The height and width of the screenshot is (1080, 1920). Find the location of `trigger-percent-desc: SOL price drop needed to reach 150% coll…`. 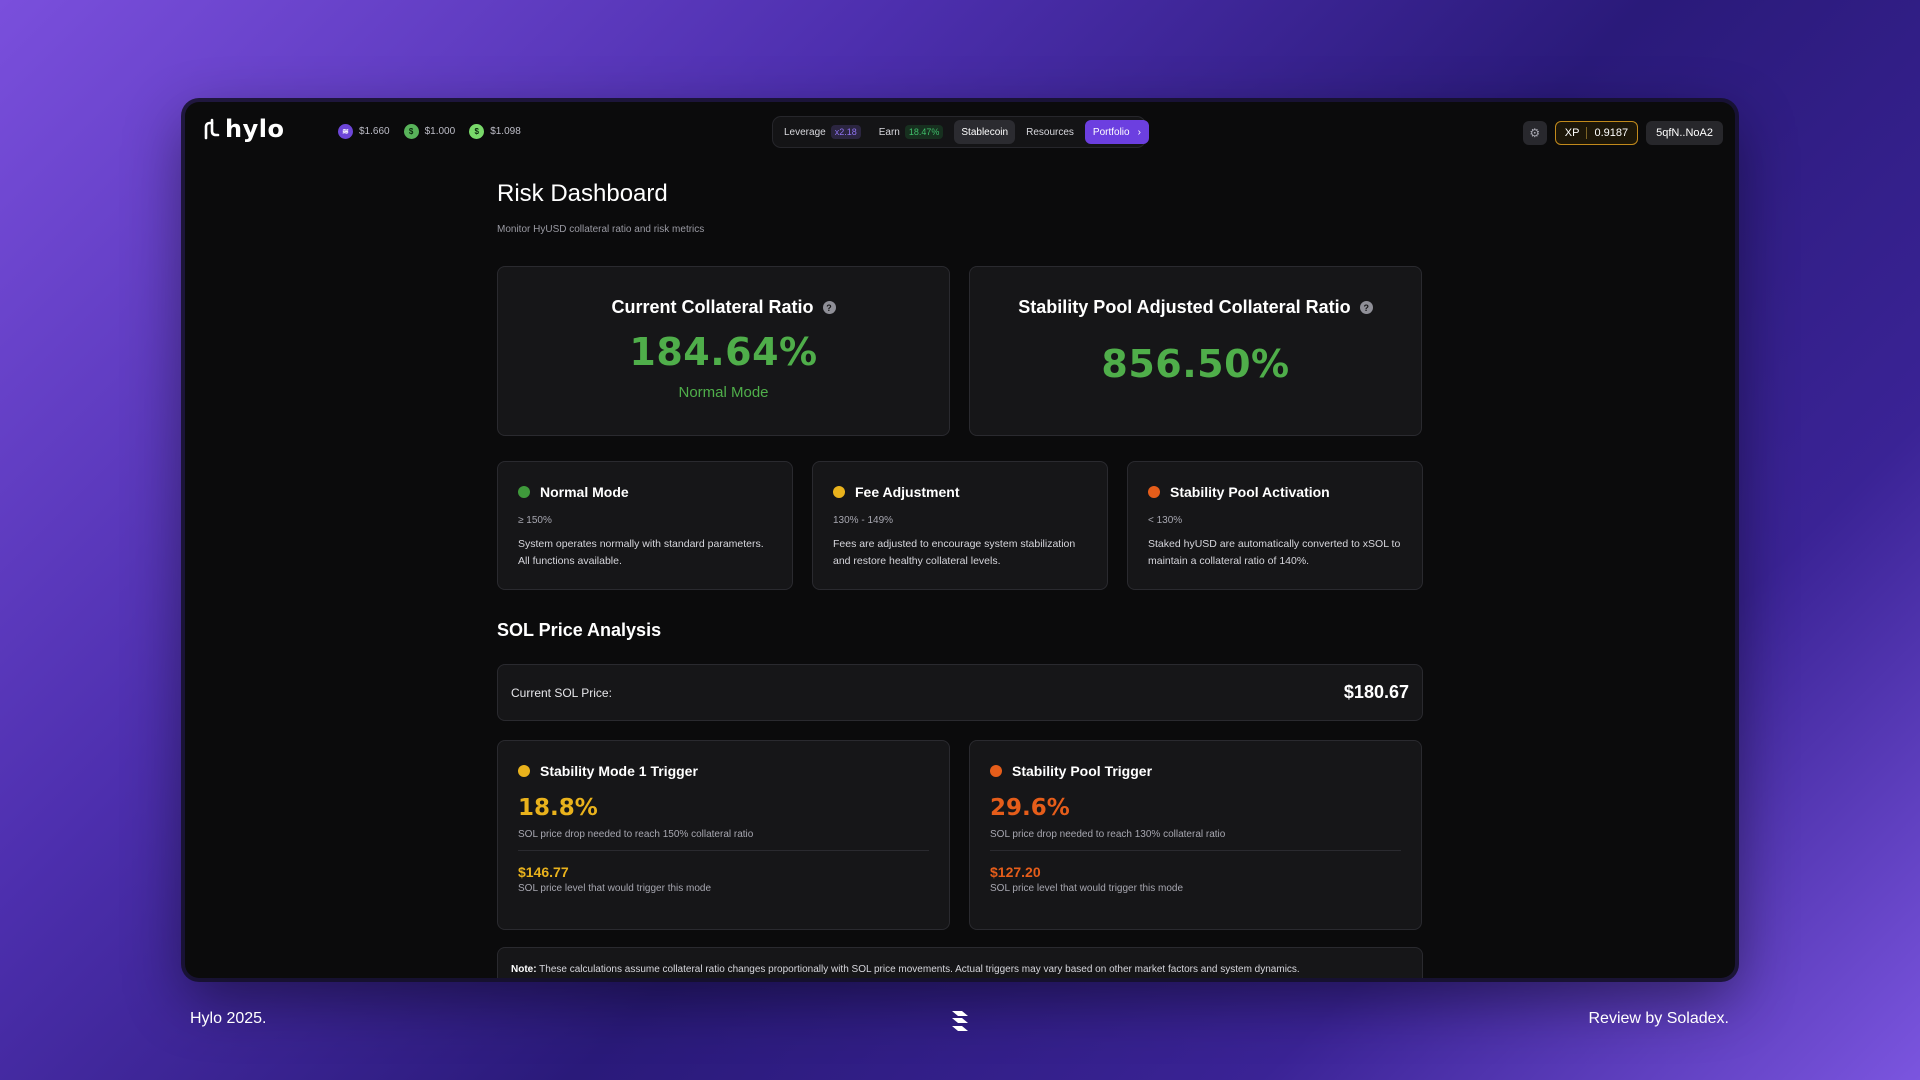

trigger-percent-desc: SOL price drop needed to reach 150% coll… is located at coordinates (636, 834).